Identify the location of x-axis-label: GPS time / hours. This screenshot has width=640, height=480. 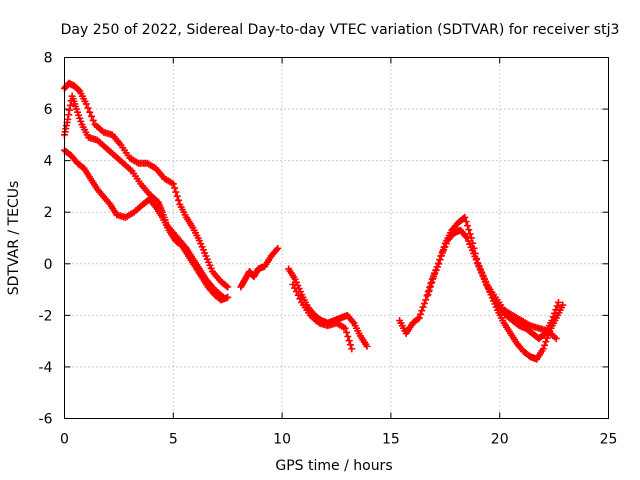
(333, 466).